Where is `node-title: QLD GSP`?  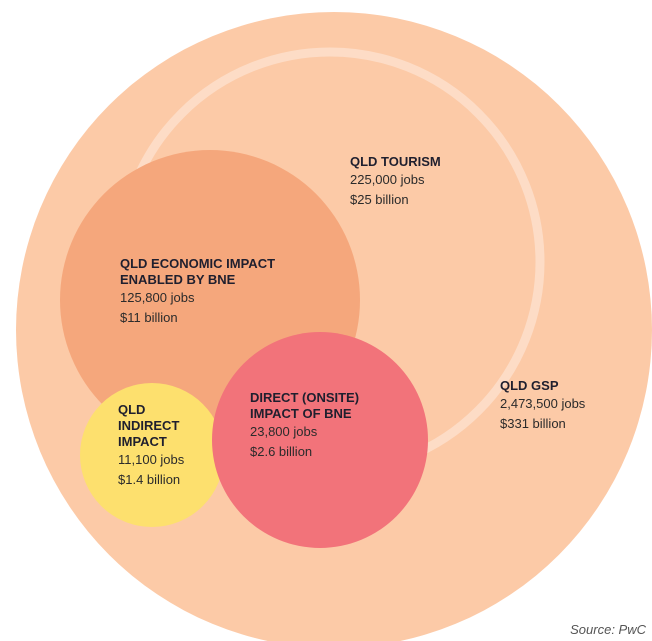
node-title: QLD GSP is located at coordinates (529, 385).